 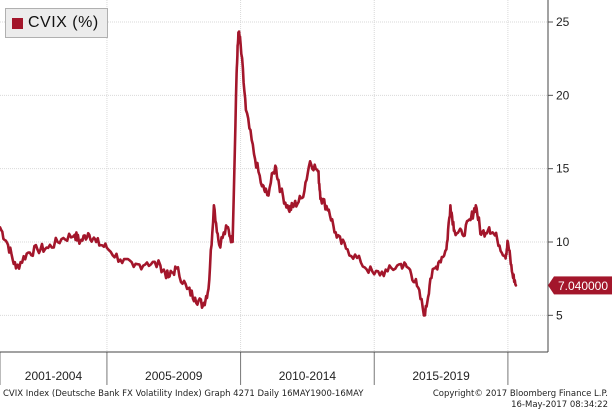 I want to click on legend-swatch, so click(x=17, y=23).